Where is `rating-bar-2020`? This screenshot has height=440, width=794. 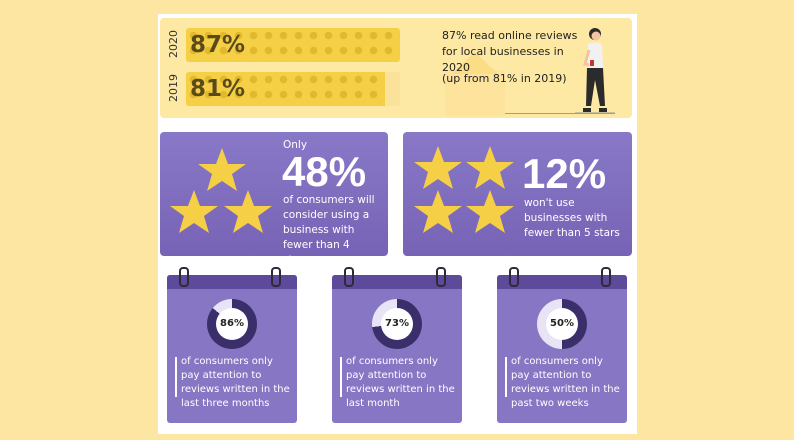 rating-bar-2020 is located at coordinates (293, 45).